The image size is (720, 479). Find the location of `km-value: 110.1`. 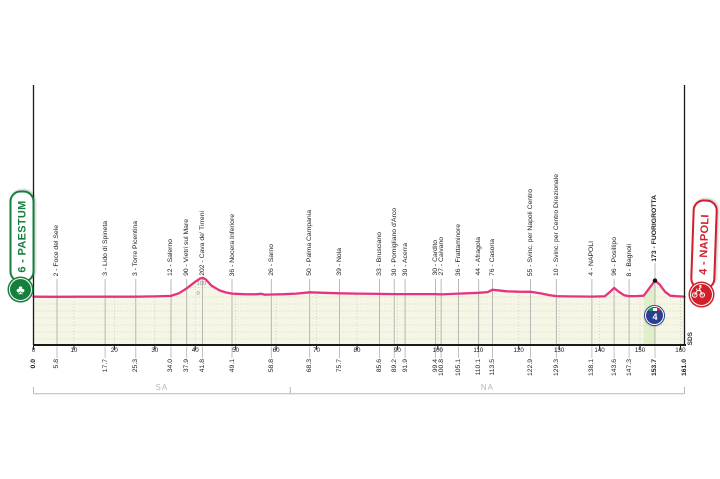

km-value: 110.1 is located at coordinates (479, 367).